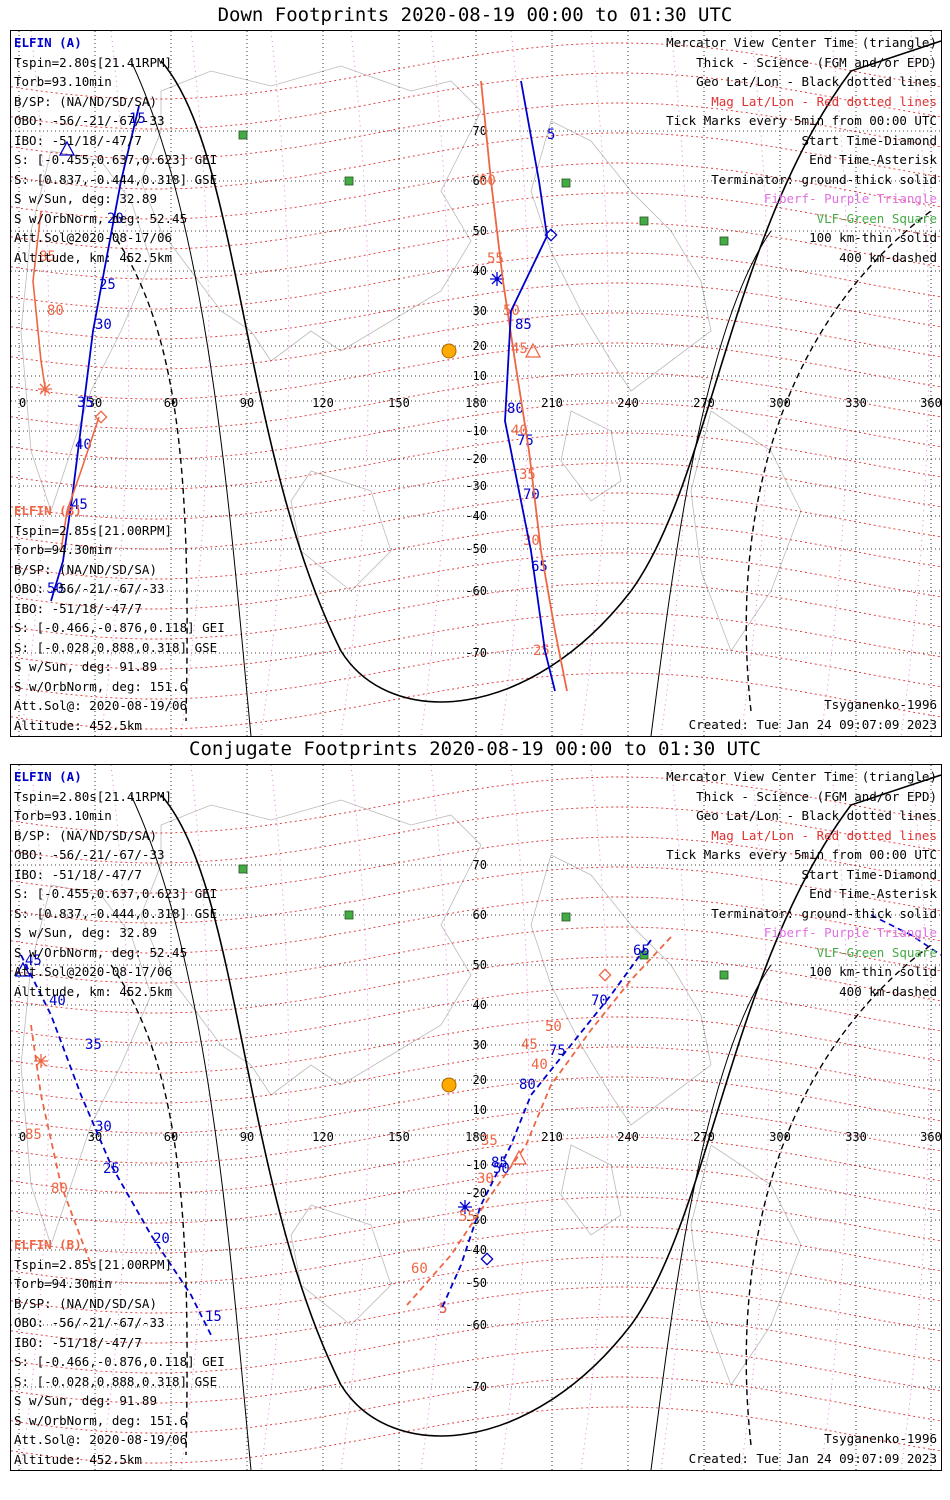 The image size is (950, 1500). I want to click on latitude-tick-label: 20, so click(480, 346).